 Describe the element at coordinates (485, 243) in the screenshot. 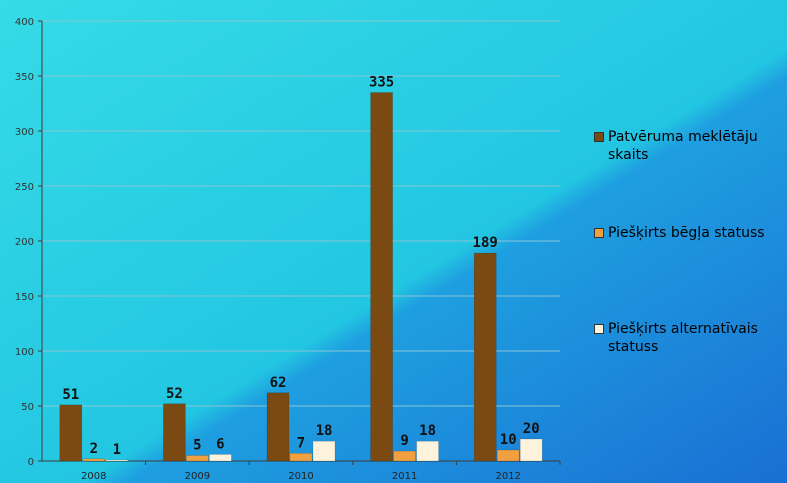

I see `data-label: 189` at that location.